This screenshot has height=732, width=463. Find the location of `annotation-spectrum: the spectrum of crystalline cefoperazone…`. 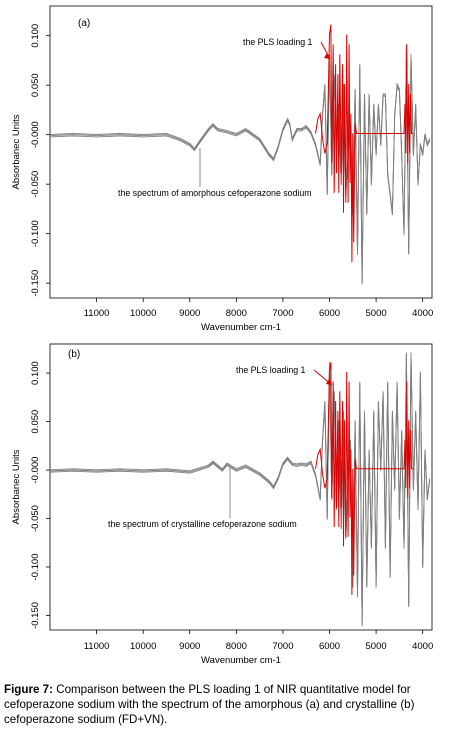

annotation-spectrum: the spectrum of crystalline cefoperazone… is located at coordinates (202, 524).